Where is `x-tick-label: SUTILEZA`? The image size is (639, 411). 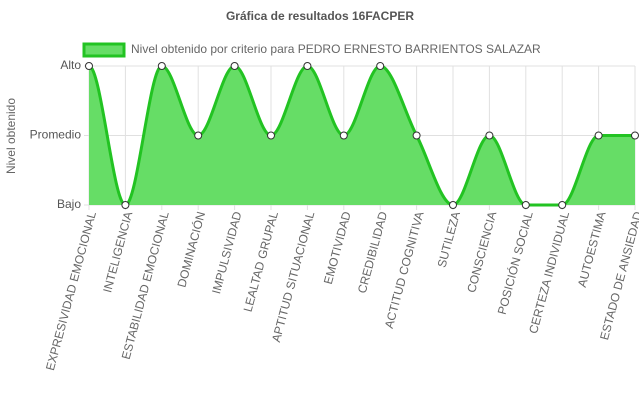 x-tick-label: SUTILEZA is located at coordinates (449, 239).